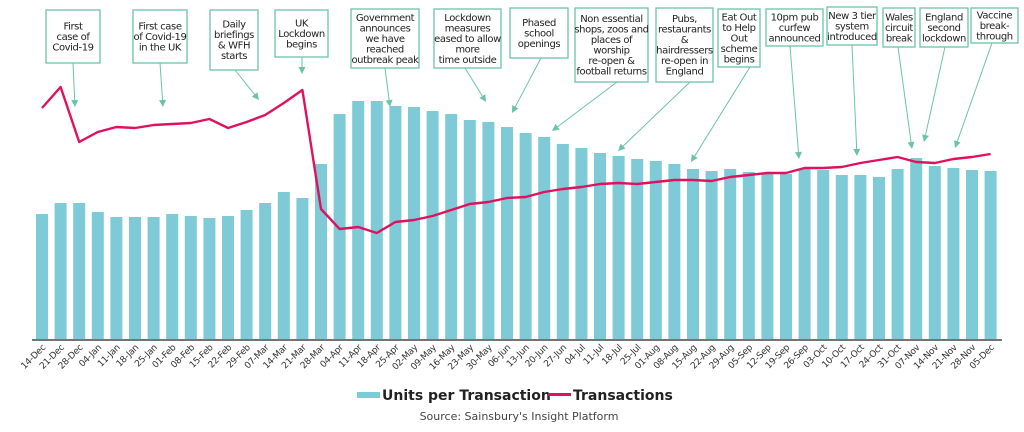  Describe the element at coordinates (767, 256) in the screenshot. I see `bar-12-Sep` at that location.